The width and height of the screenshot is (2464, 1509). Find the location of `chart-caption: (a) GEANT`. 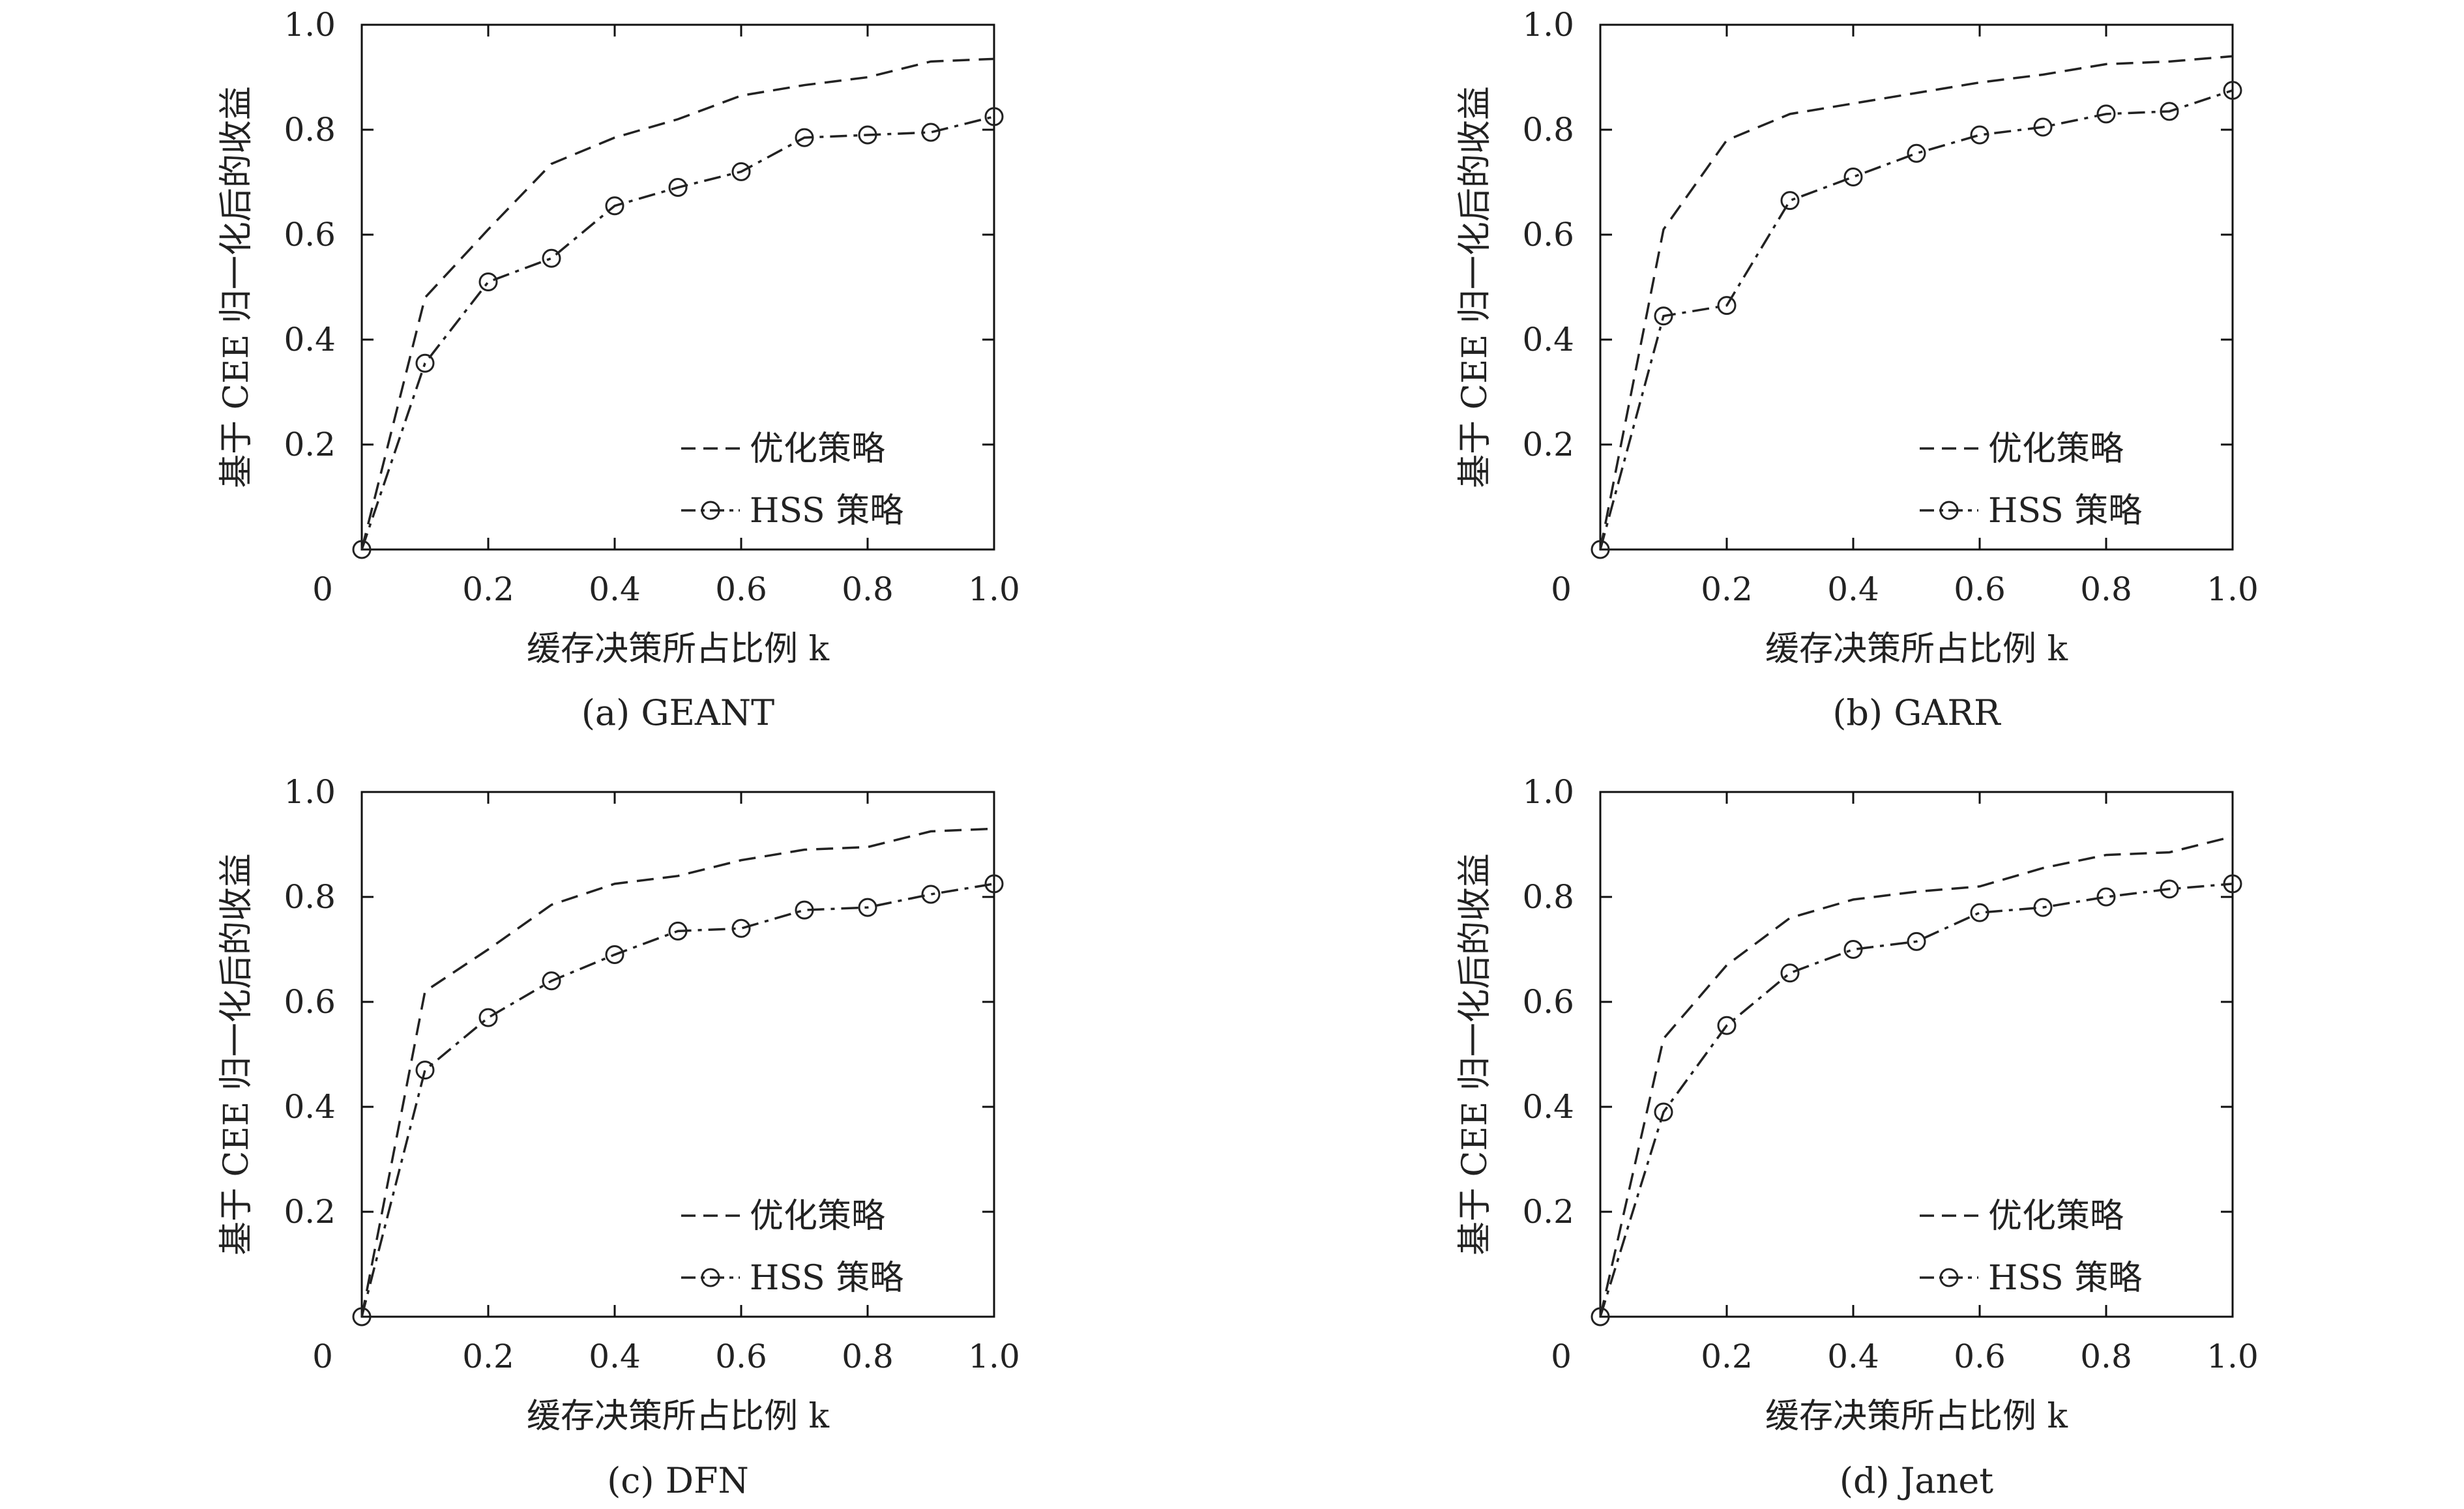

chart-caption: (a) GEANT is located at coordinates (678, 712).